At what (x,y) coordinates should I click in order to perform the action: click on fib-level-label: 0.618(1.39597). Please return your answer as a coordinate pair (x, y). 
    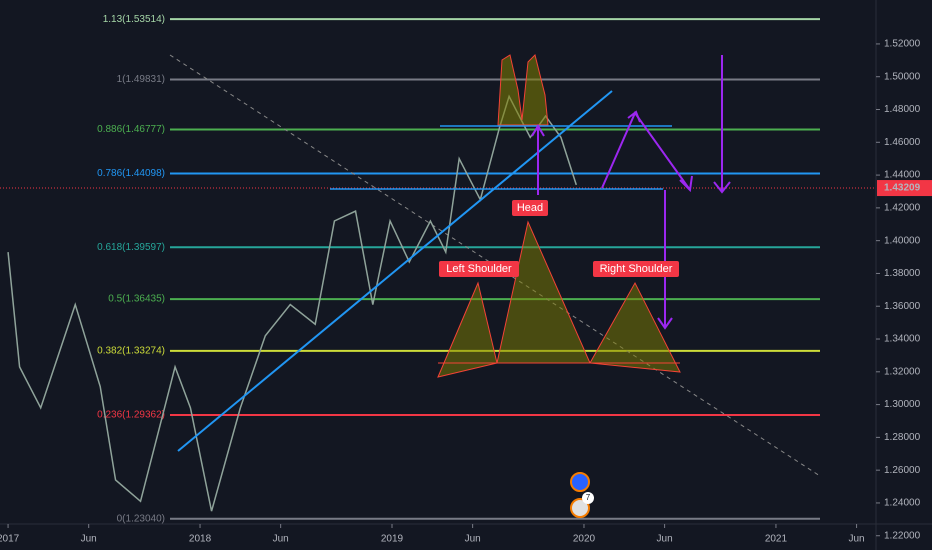
    Looking at the image, I should click on (131, 247).